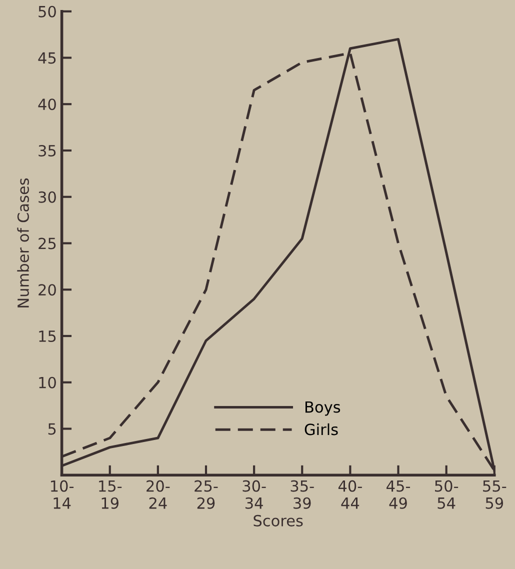  I want to click on legend-label: Boys, so click(322, 408).